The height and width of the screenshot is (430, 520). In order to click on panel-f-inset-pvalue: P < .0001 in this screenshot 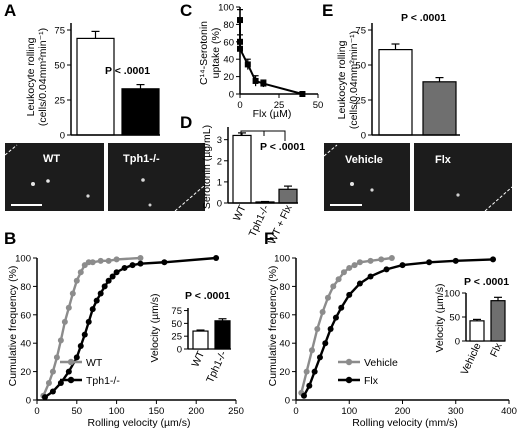, I will do `click(486, 282)`.